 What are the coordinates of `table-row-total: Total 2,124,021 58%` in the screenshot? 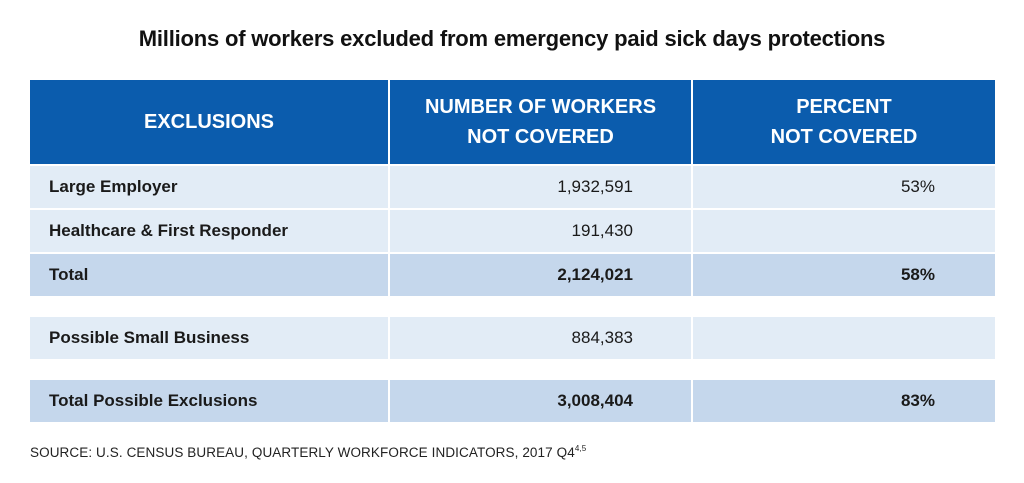 It's located at (512, 274).